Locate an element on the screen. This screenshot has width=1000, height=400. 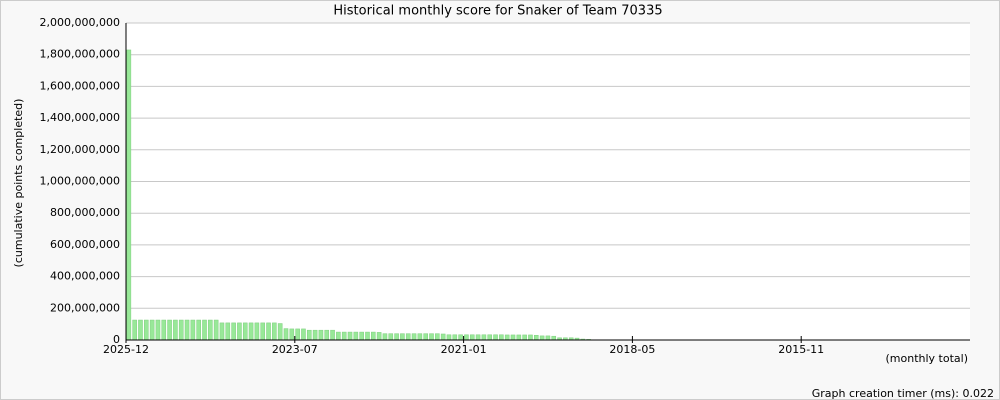
x-axis-label: (monthly total) is located at coordinates (927, 358).